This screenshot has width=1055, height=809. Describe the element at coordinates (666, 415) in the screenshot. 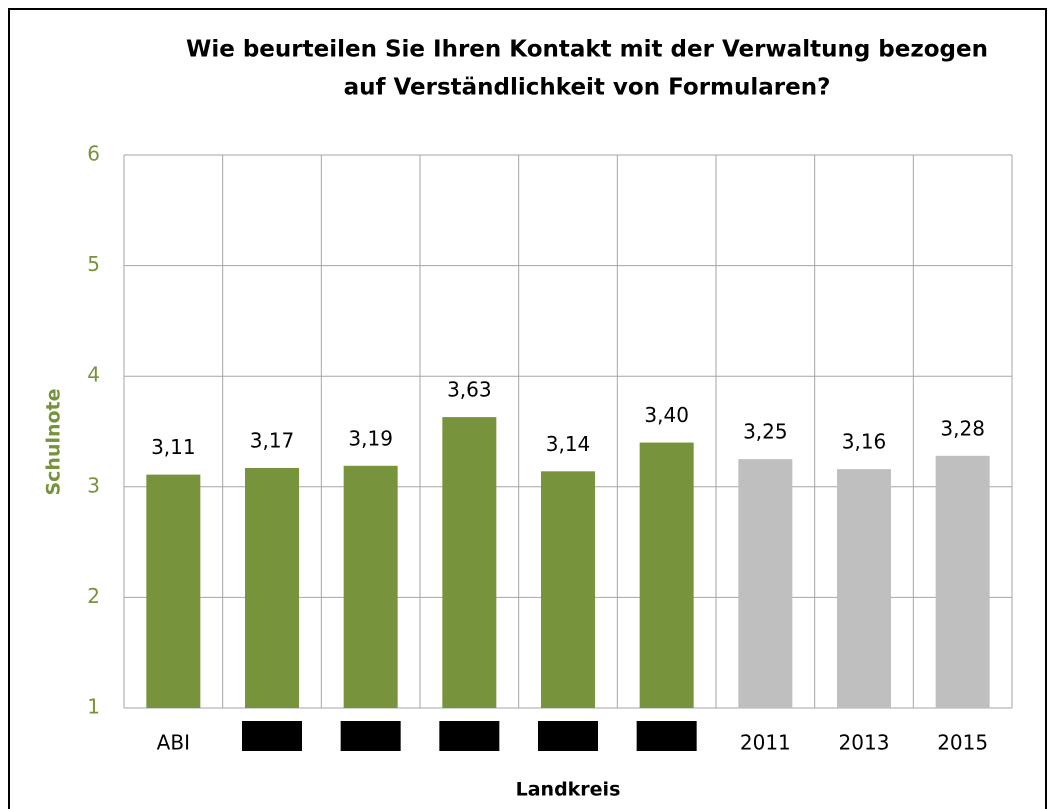

I see `data-label: 3,40` at that location.